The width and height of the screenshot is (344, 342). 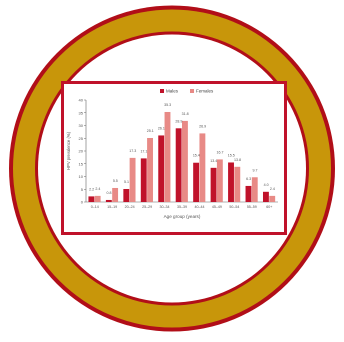 What do you see at coordinates (167, 105) in the screenshot?
I see `data-label: 35.3` at bounding box center [167, 105].